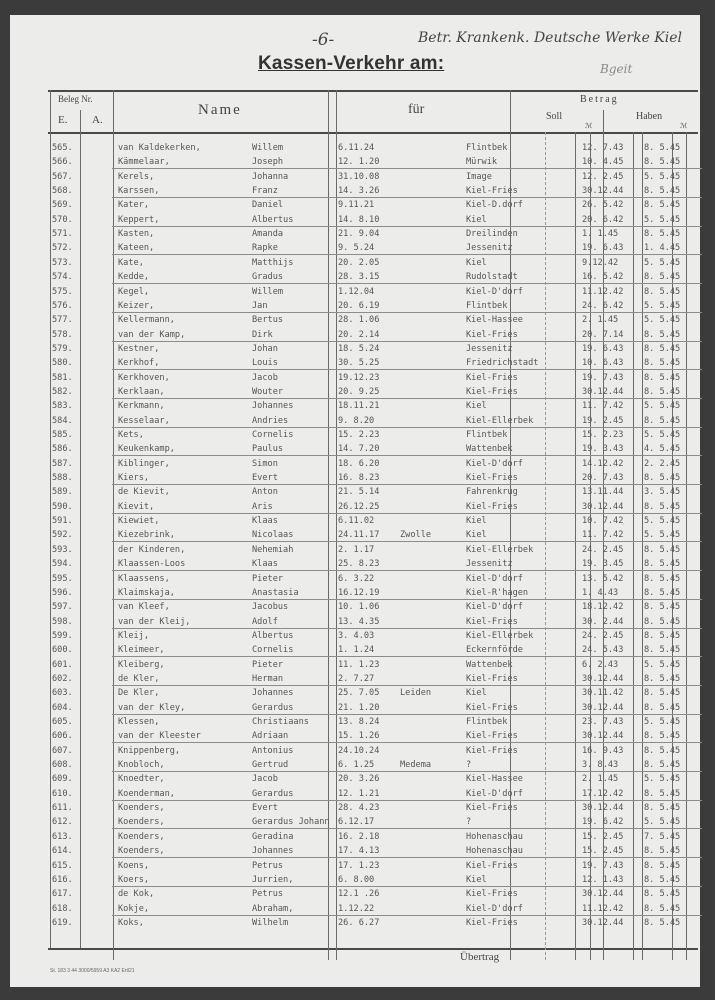  I want to click on row-surname: Kestner,, so click(139, 348).